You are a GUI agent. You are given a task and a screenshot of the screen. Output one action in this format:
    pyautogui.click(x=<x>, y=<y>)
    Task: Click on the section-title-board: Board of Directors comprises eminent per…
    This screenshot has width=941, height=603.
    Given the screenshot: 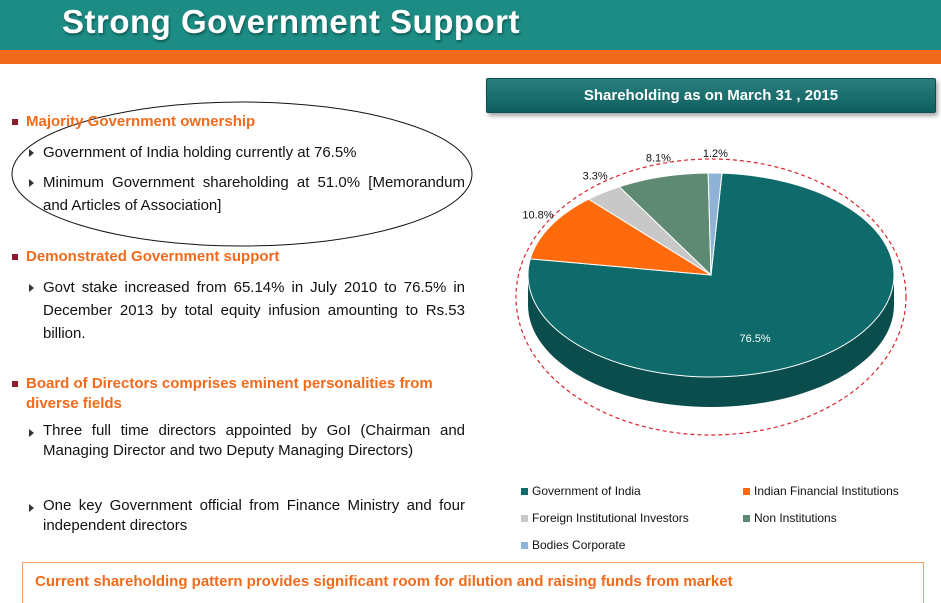 What is the action you would take?
    pyautogui.click(x=229, y=393)
    